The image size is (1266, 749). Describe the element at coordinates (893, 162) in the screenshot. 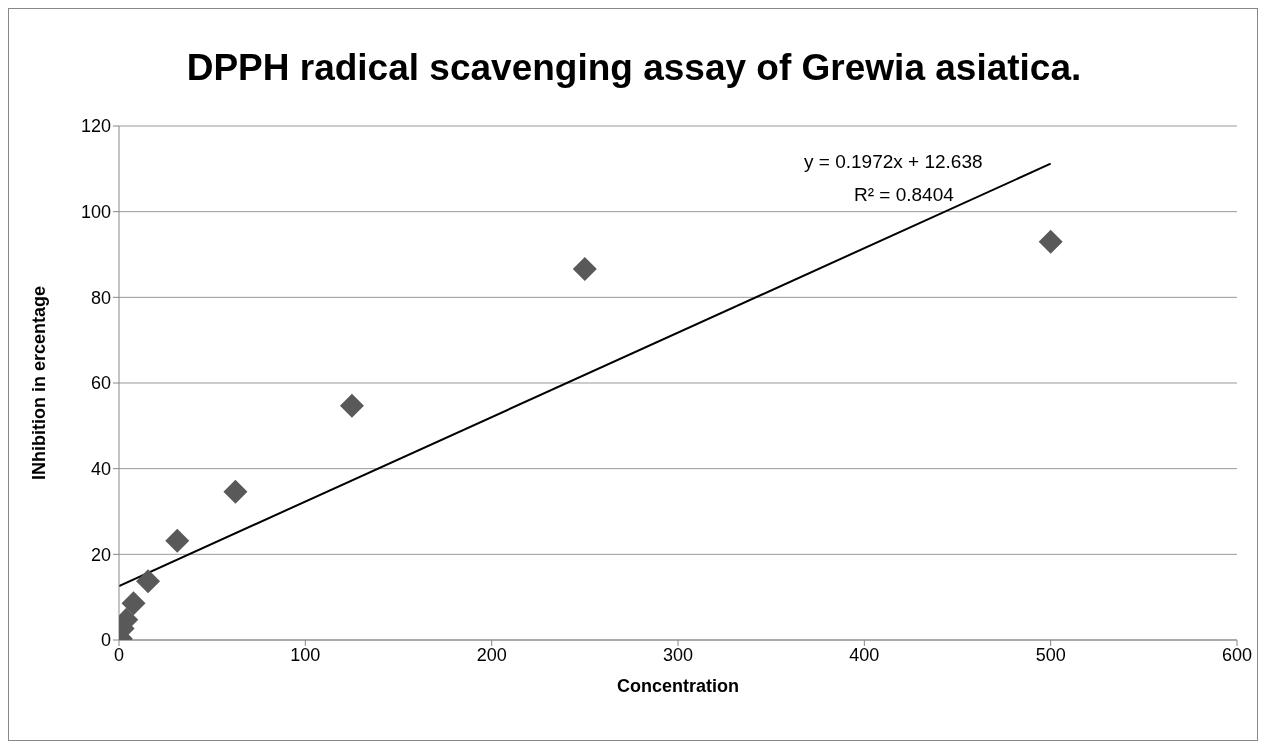

I see `annotation: y = 0.1972x + 12.638` at that location.